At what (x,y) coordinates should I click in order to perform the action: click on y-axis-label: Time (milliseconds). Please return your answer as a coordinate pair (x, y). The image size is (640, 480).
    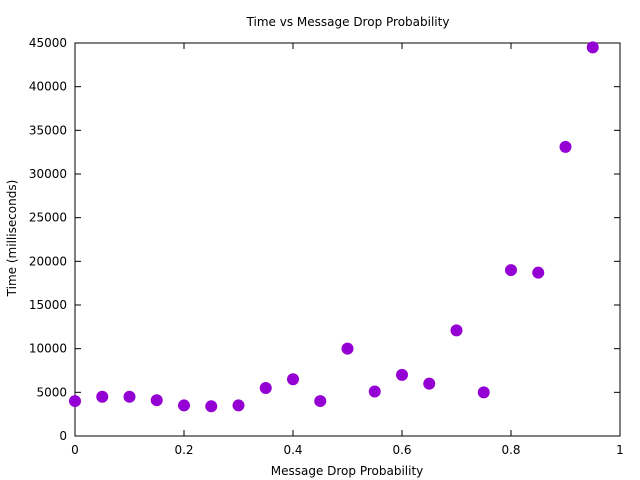
    Looking at the image, I should click on (12, 239).